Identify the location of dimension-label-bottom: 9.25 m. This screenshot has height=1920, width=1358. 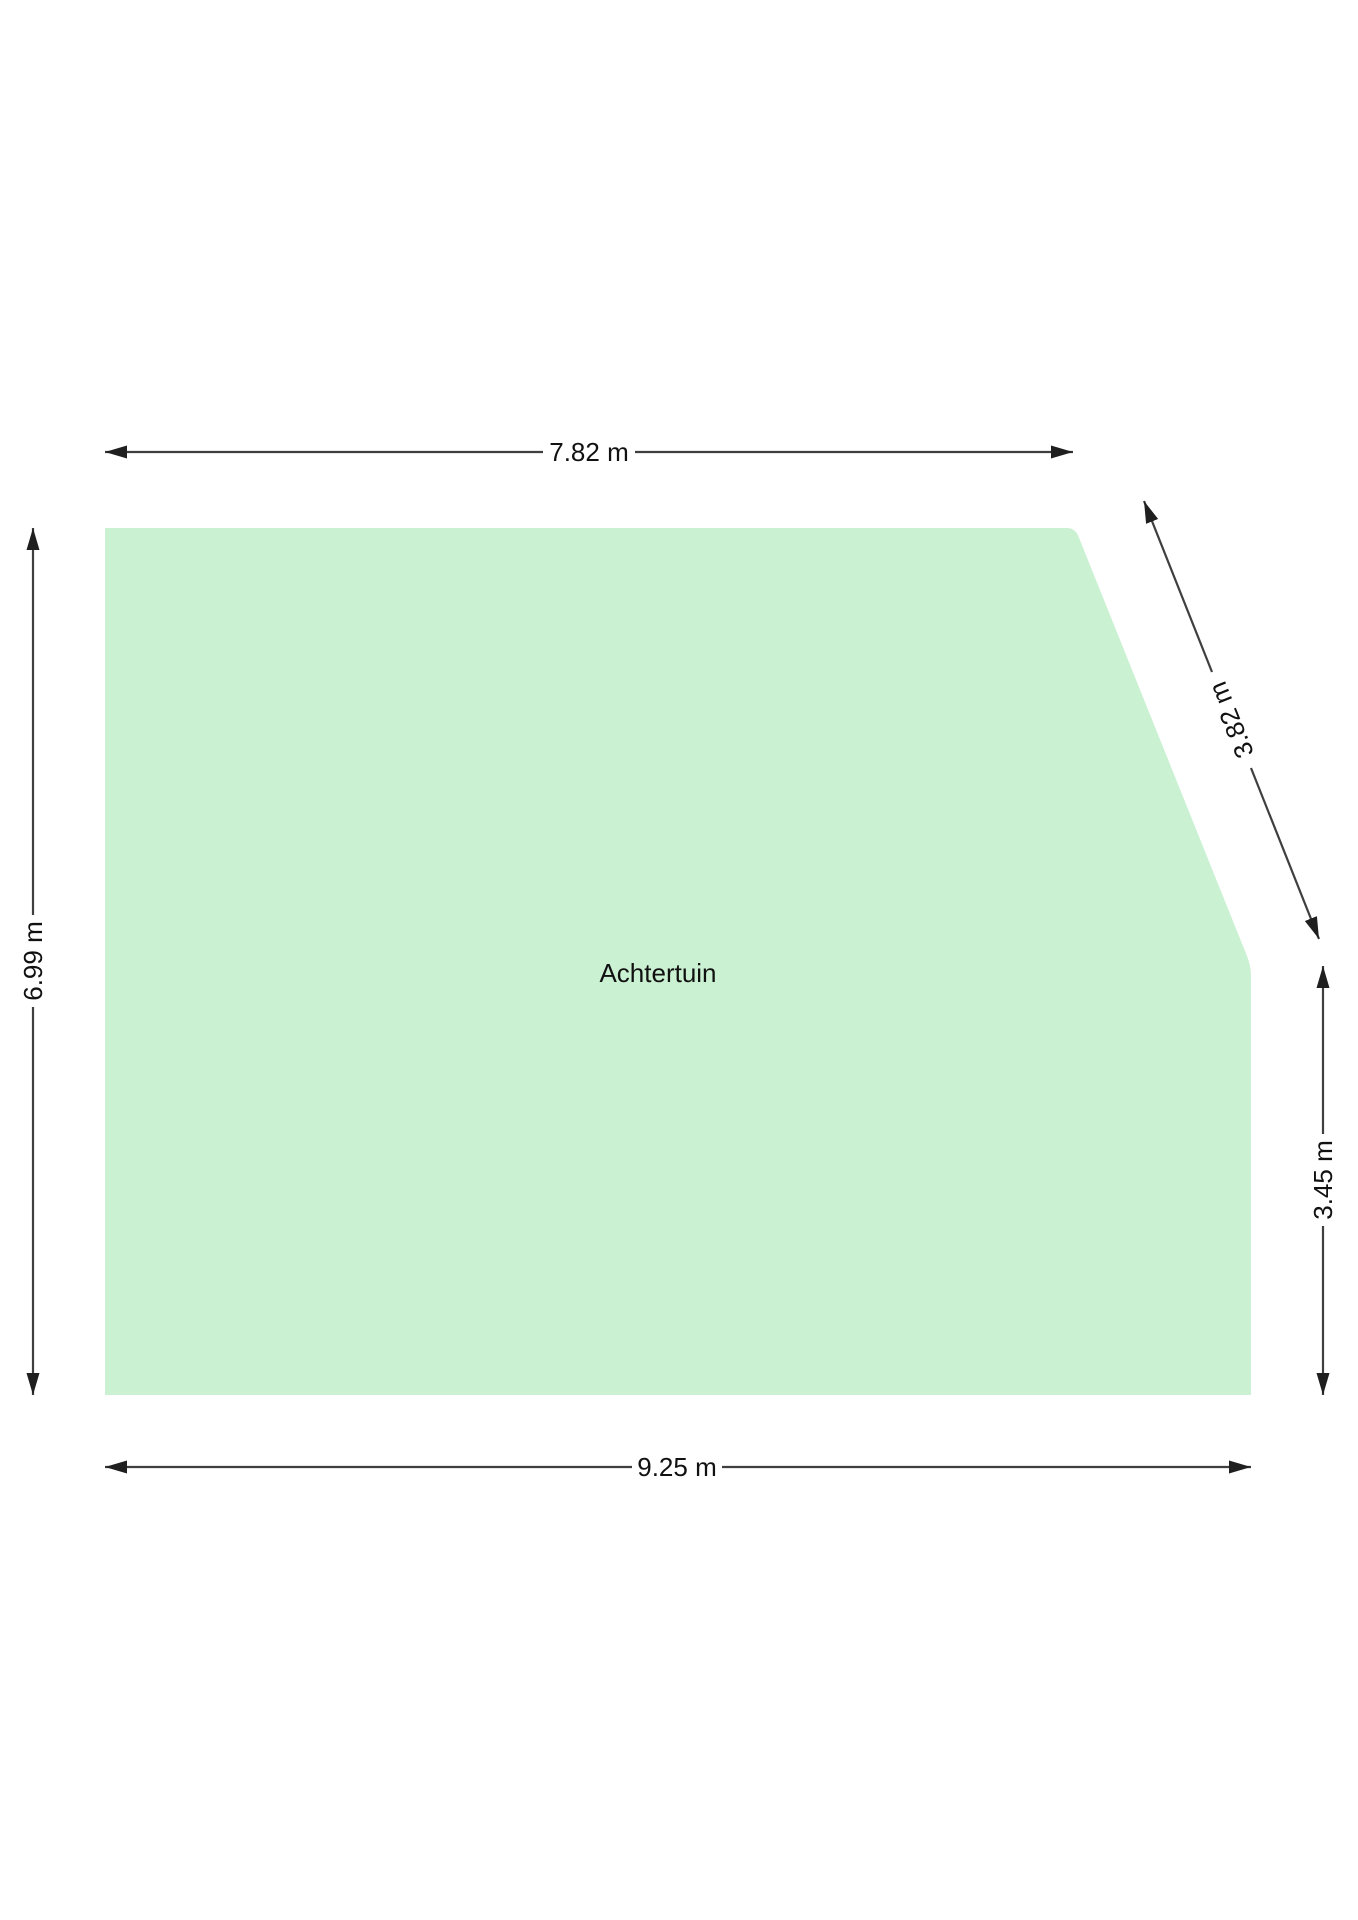
(677, 1467).